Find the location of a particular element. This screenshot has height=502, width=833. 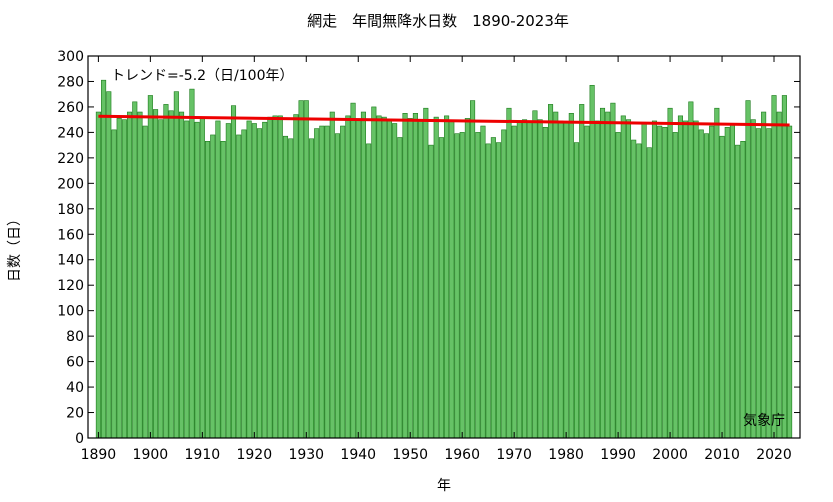

trend-line is located at coordinates (444, 120).